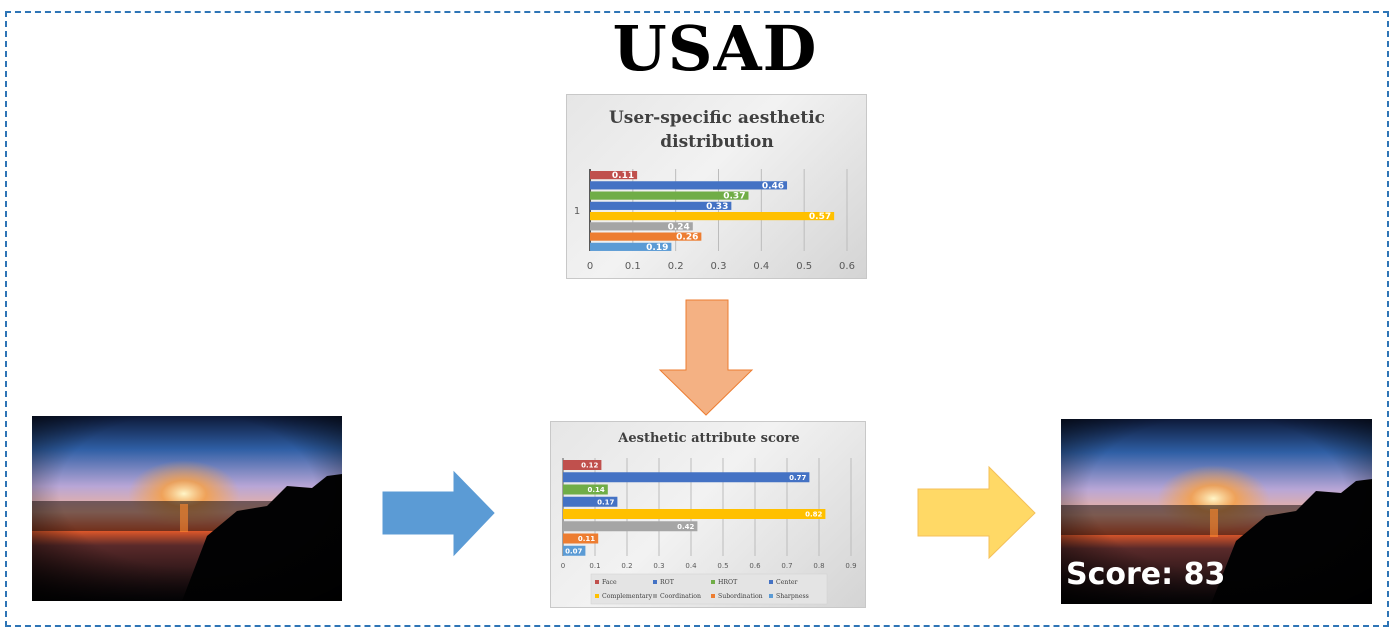  I want to click on legend-swatch-rot, so click(655, 582).